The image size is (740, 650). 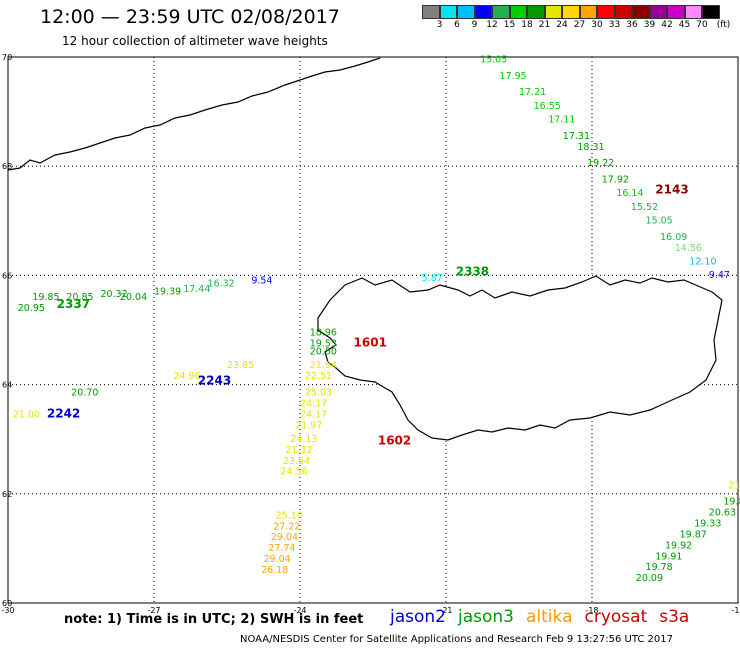 I want to click on iceland-coastline, so click(x=520, y=358).